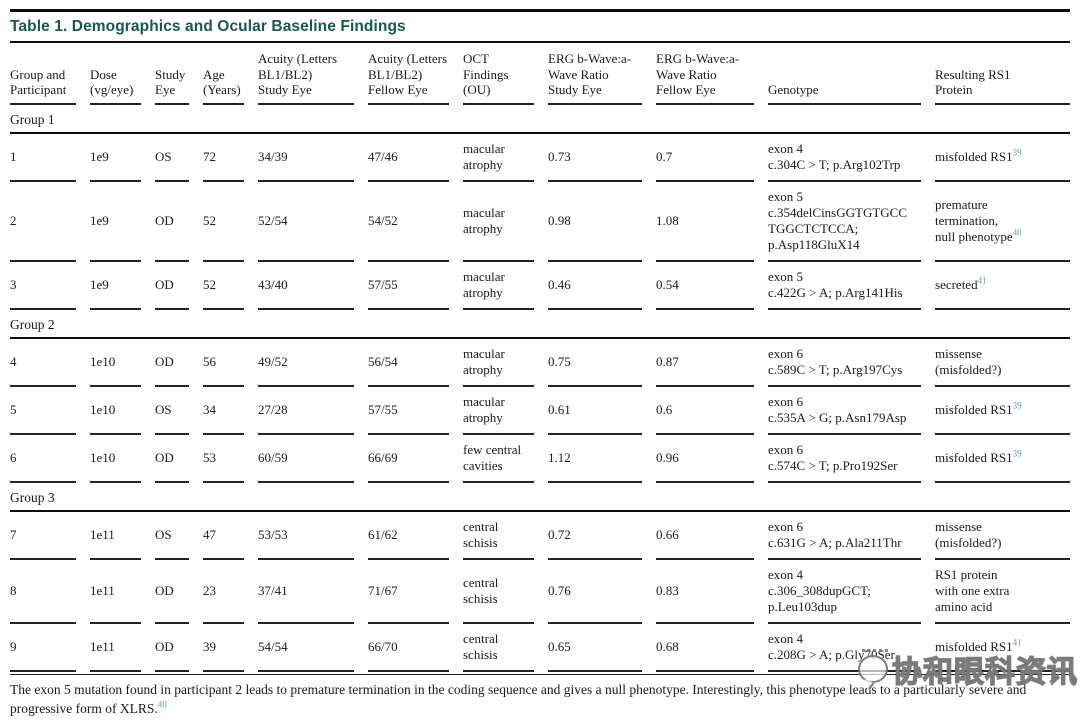  Describe the element at coordinates (705, 411) in the screenshot. I see `cell-erg-fellow: 0.6` at that location.